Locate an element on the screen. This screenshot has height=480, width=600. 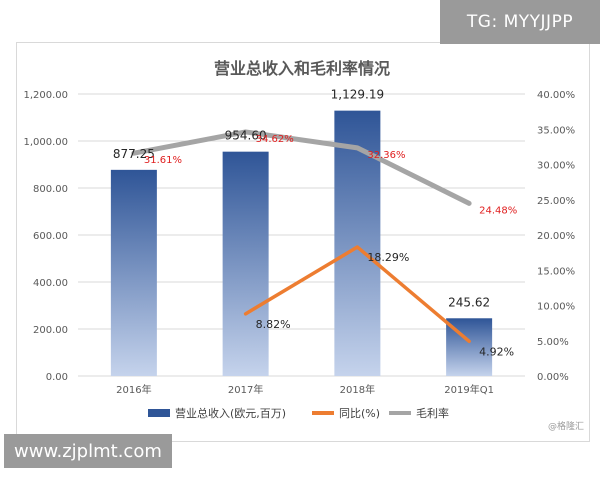
y-left-tick-label: 1,000.00 is located at coordinates (45, 142).